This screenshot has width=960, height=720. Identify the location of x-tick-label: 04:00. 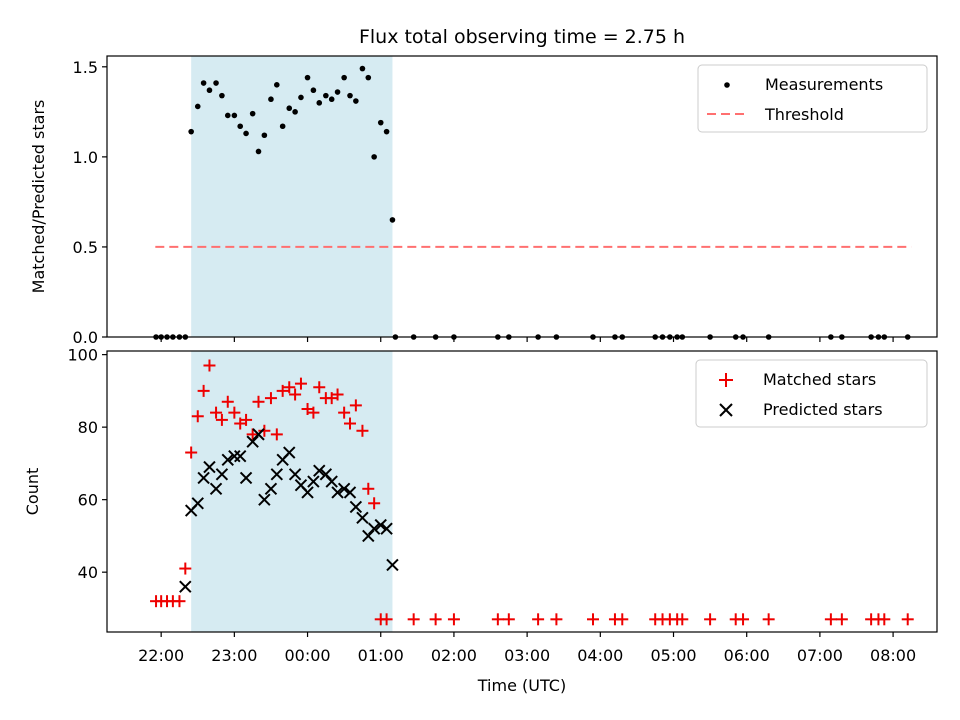
(600, 655).